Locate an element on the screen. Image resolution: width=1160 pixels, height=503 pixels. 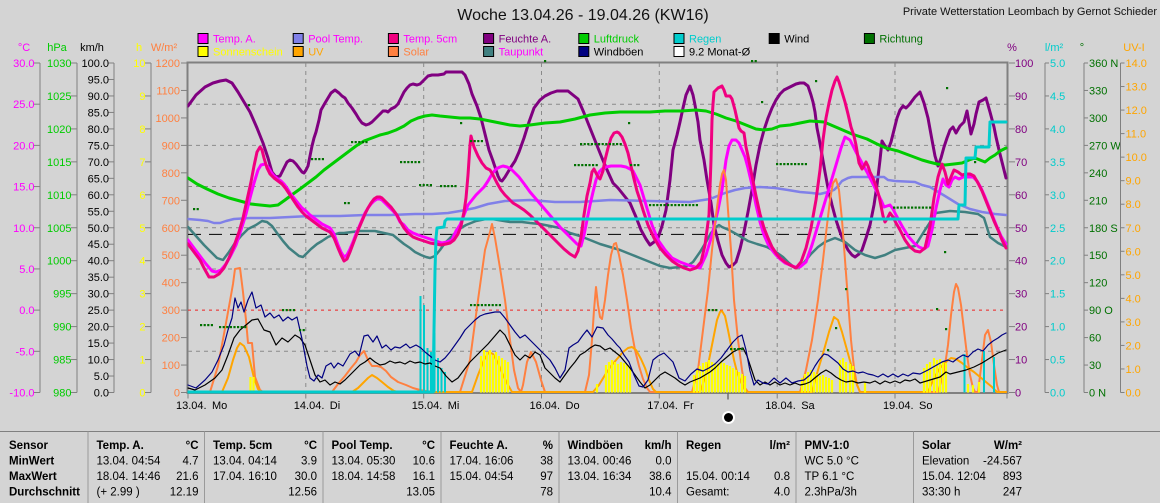
svg-text: 0 is located at coordinates (177, 394).